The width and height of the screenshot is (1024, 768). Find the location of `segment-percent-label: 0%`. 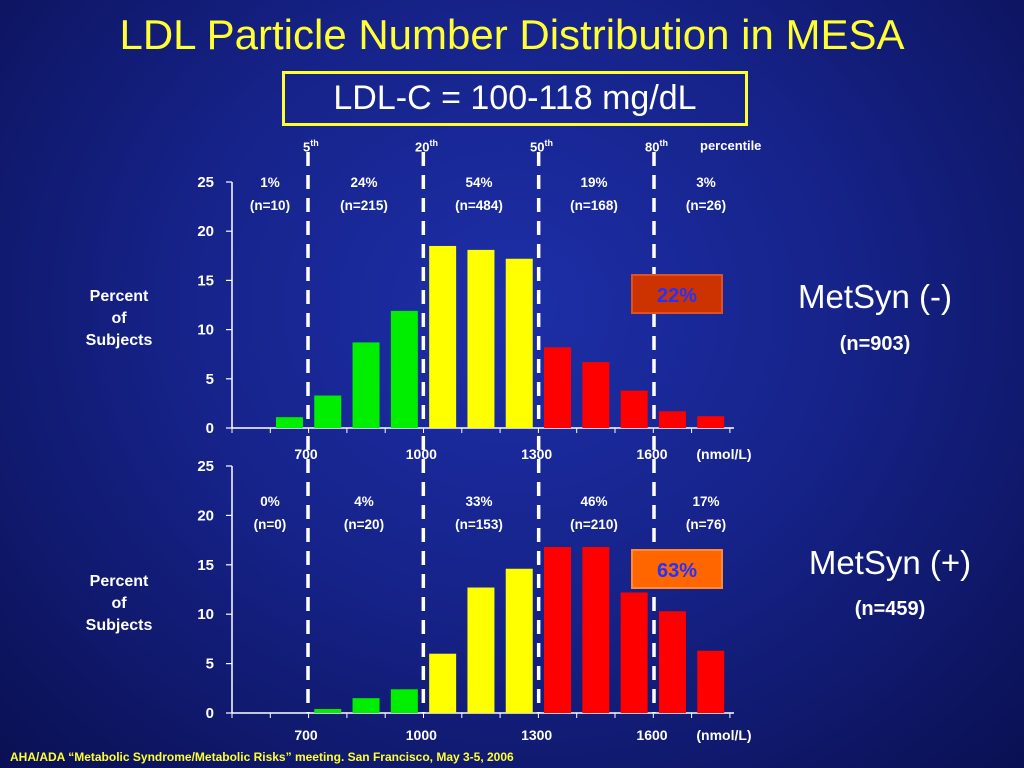

segment-percent-label: 0% is located at coordinates (270, 501).